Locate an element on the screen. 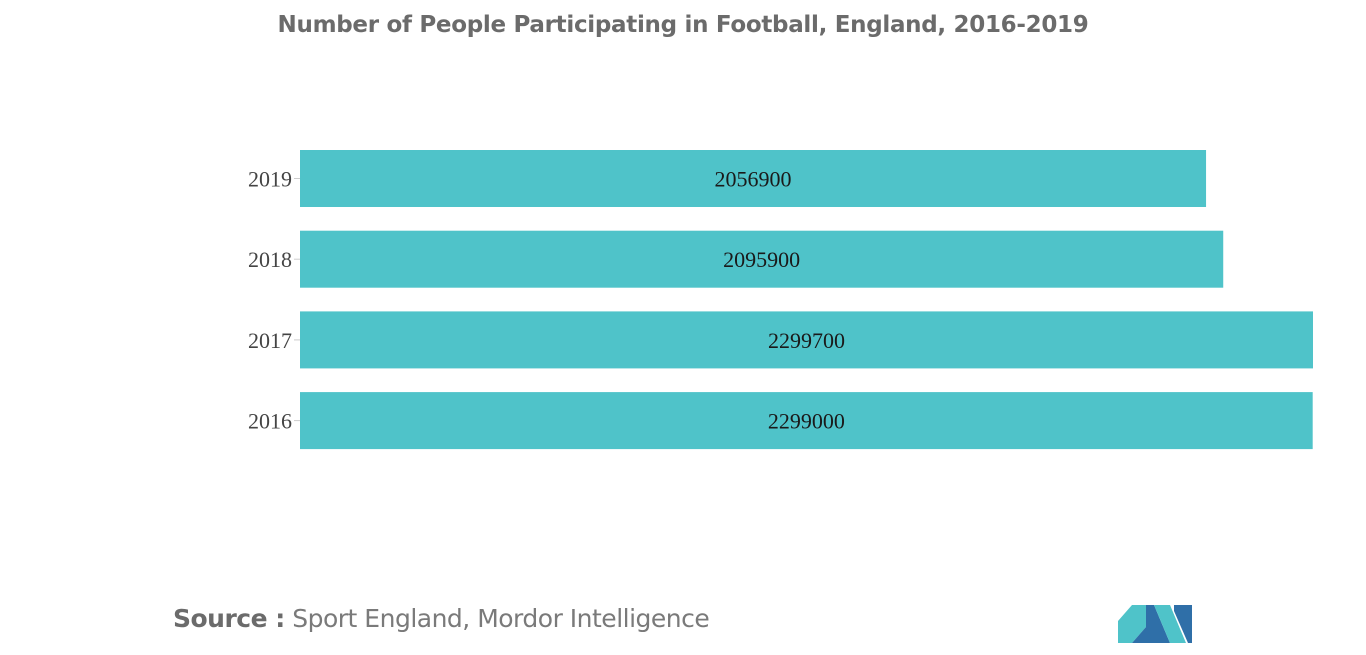  bar-value-label: 2299700 is located at coordinates (806, 340).